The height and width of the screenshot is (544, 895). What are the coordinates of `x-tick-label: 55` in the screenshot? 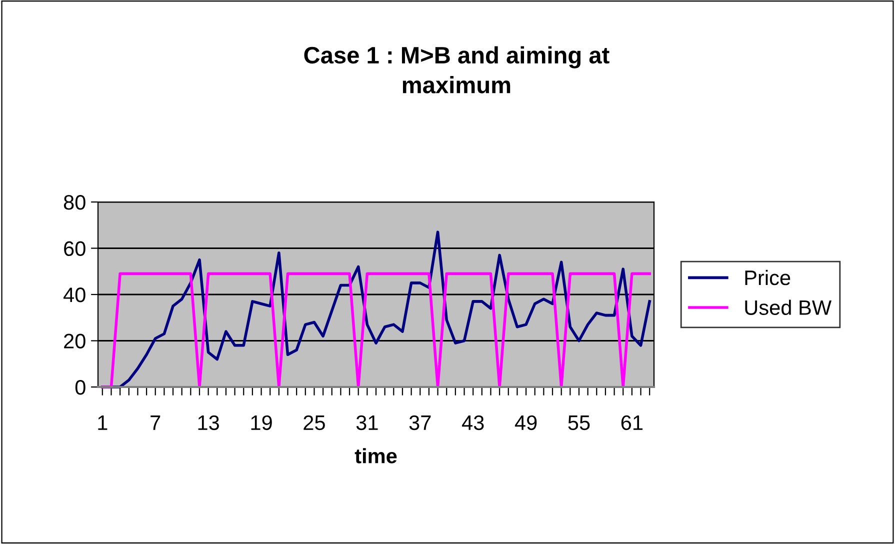 It's located at (579, 423).